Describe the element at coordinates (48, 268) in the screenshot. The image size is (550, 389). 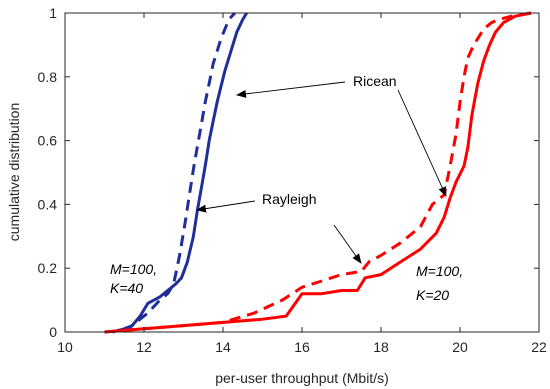
I see `y-tick-label: 0.2` at that location.